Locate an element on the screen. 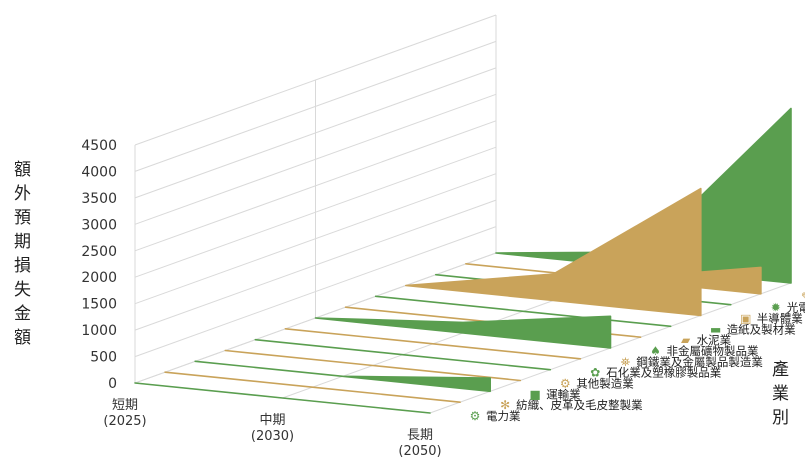 Image resolution: width=805 pixels, height=467 pixels. y-tick-labels: 0 500 1000 1500 2000 2500 3000 3500 4000 4500 is located at coordinates (99, 265).